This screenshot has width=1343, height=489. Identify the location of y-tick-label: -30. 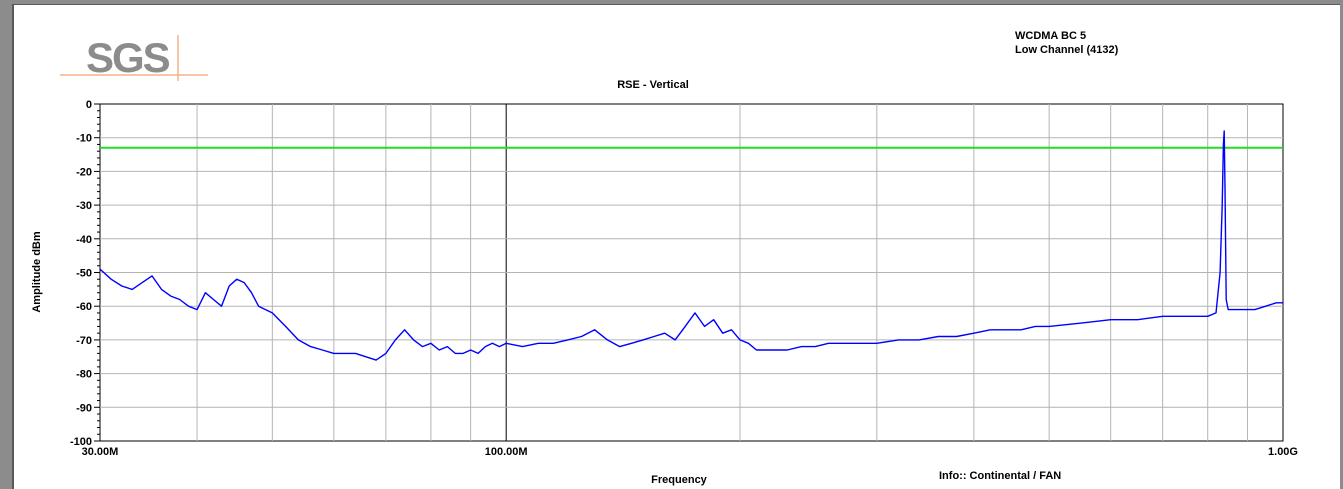
(84, 206).